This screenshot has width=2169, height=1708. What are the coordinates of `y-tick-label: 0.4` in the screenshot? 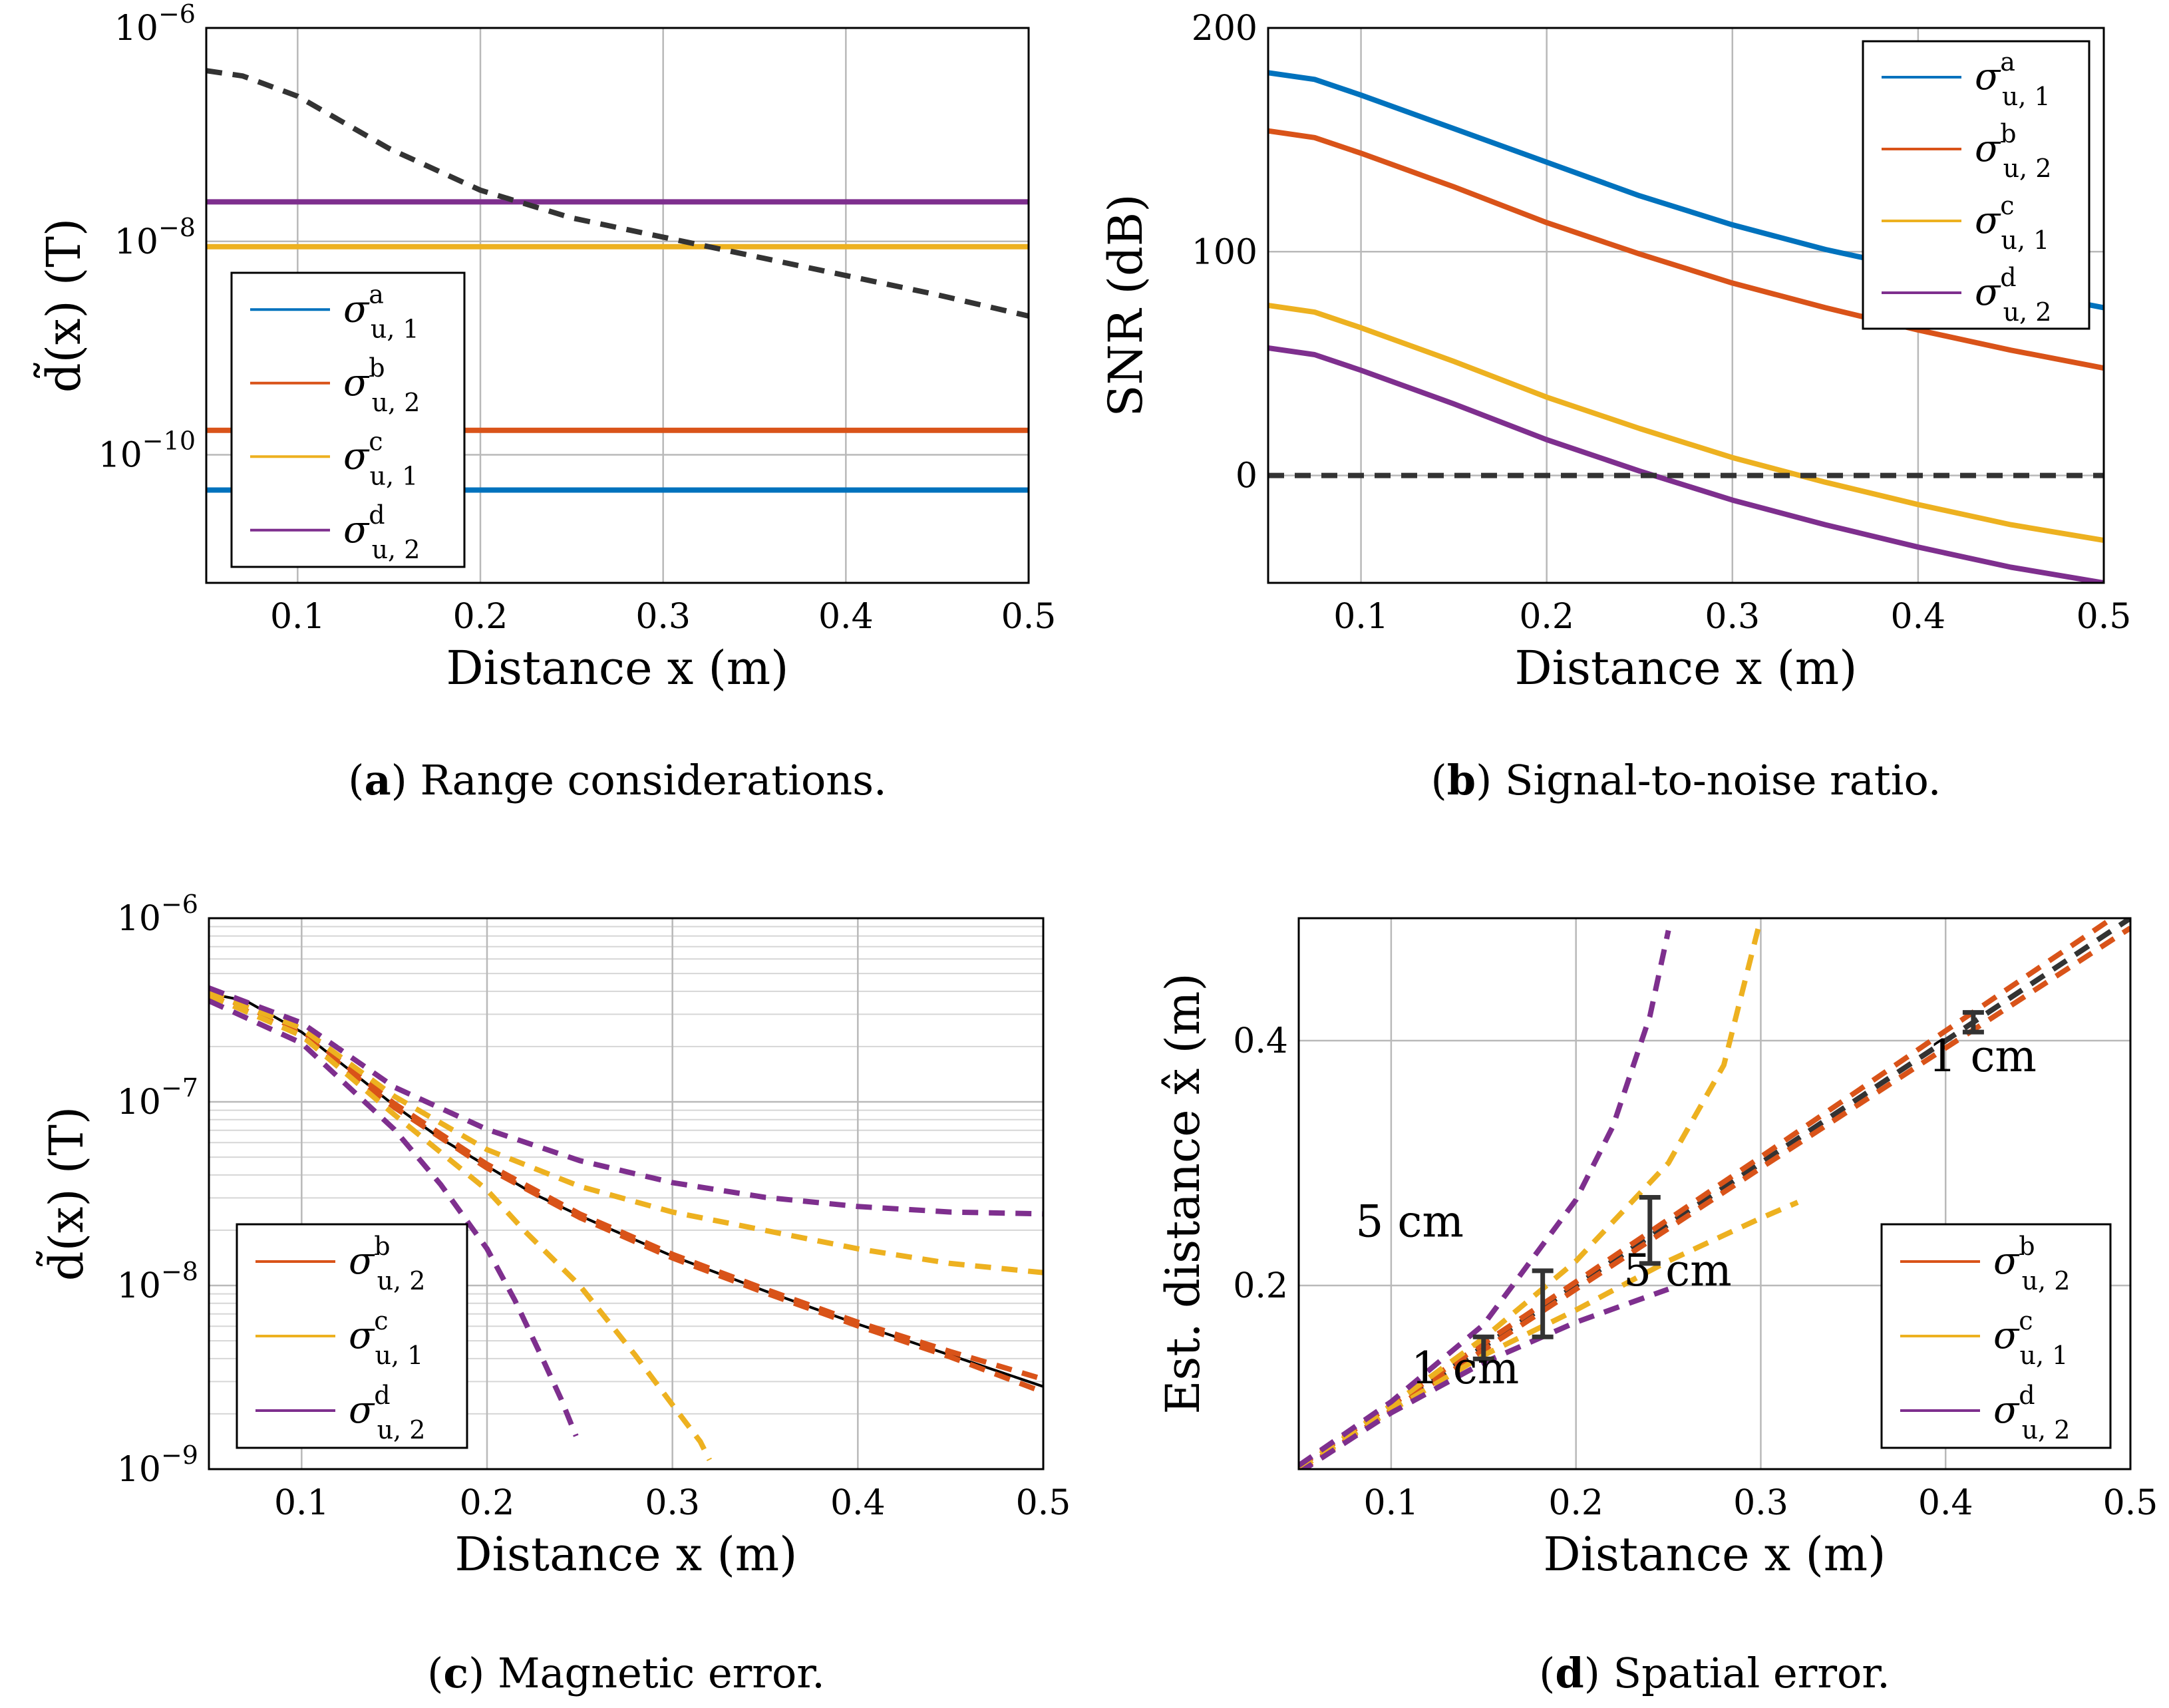 It's located at (1260, 1041).